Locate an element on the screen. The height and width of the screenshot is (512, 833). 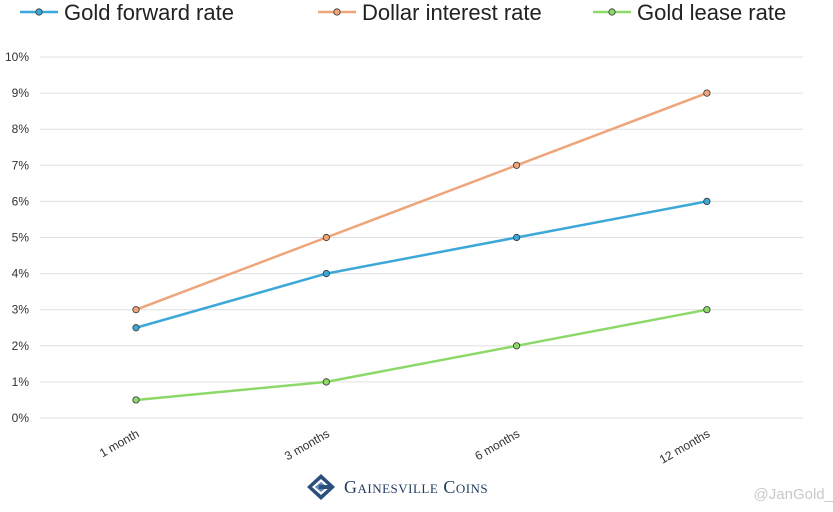
y-tick-label: 5% is located at coordinates (21, 238).